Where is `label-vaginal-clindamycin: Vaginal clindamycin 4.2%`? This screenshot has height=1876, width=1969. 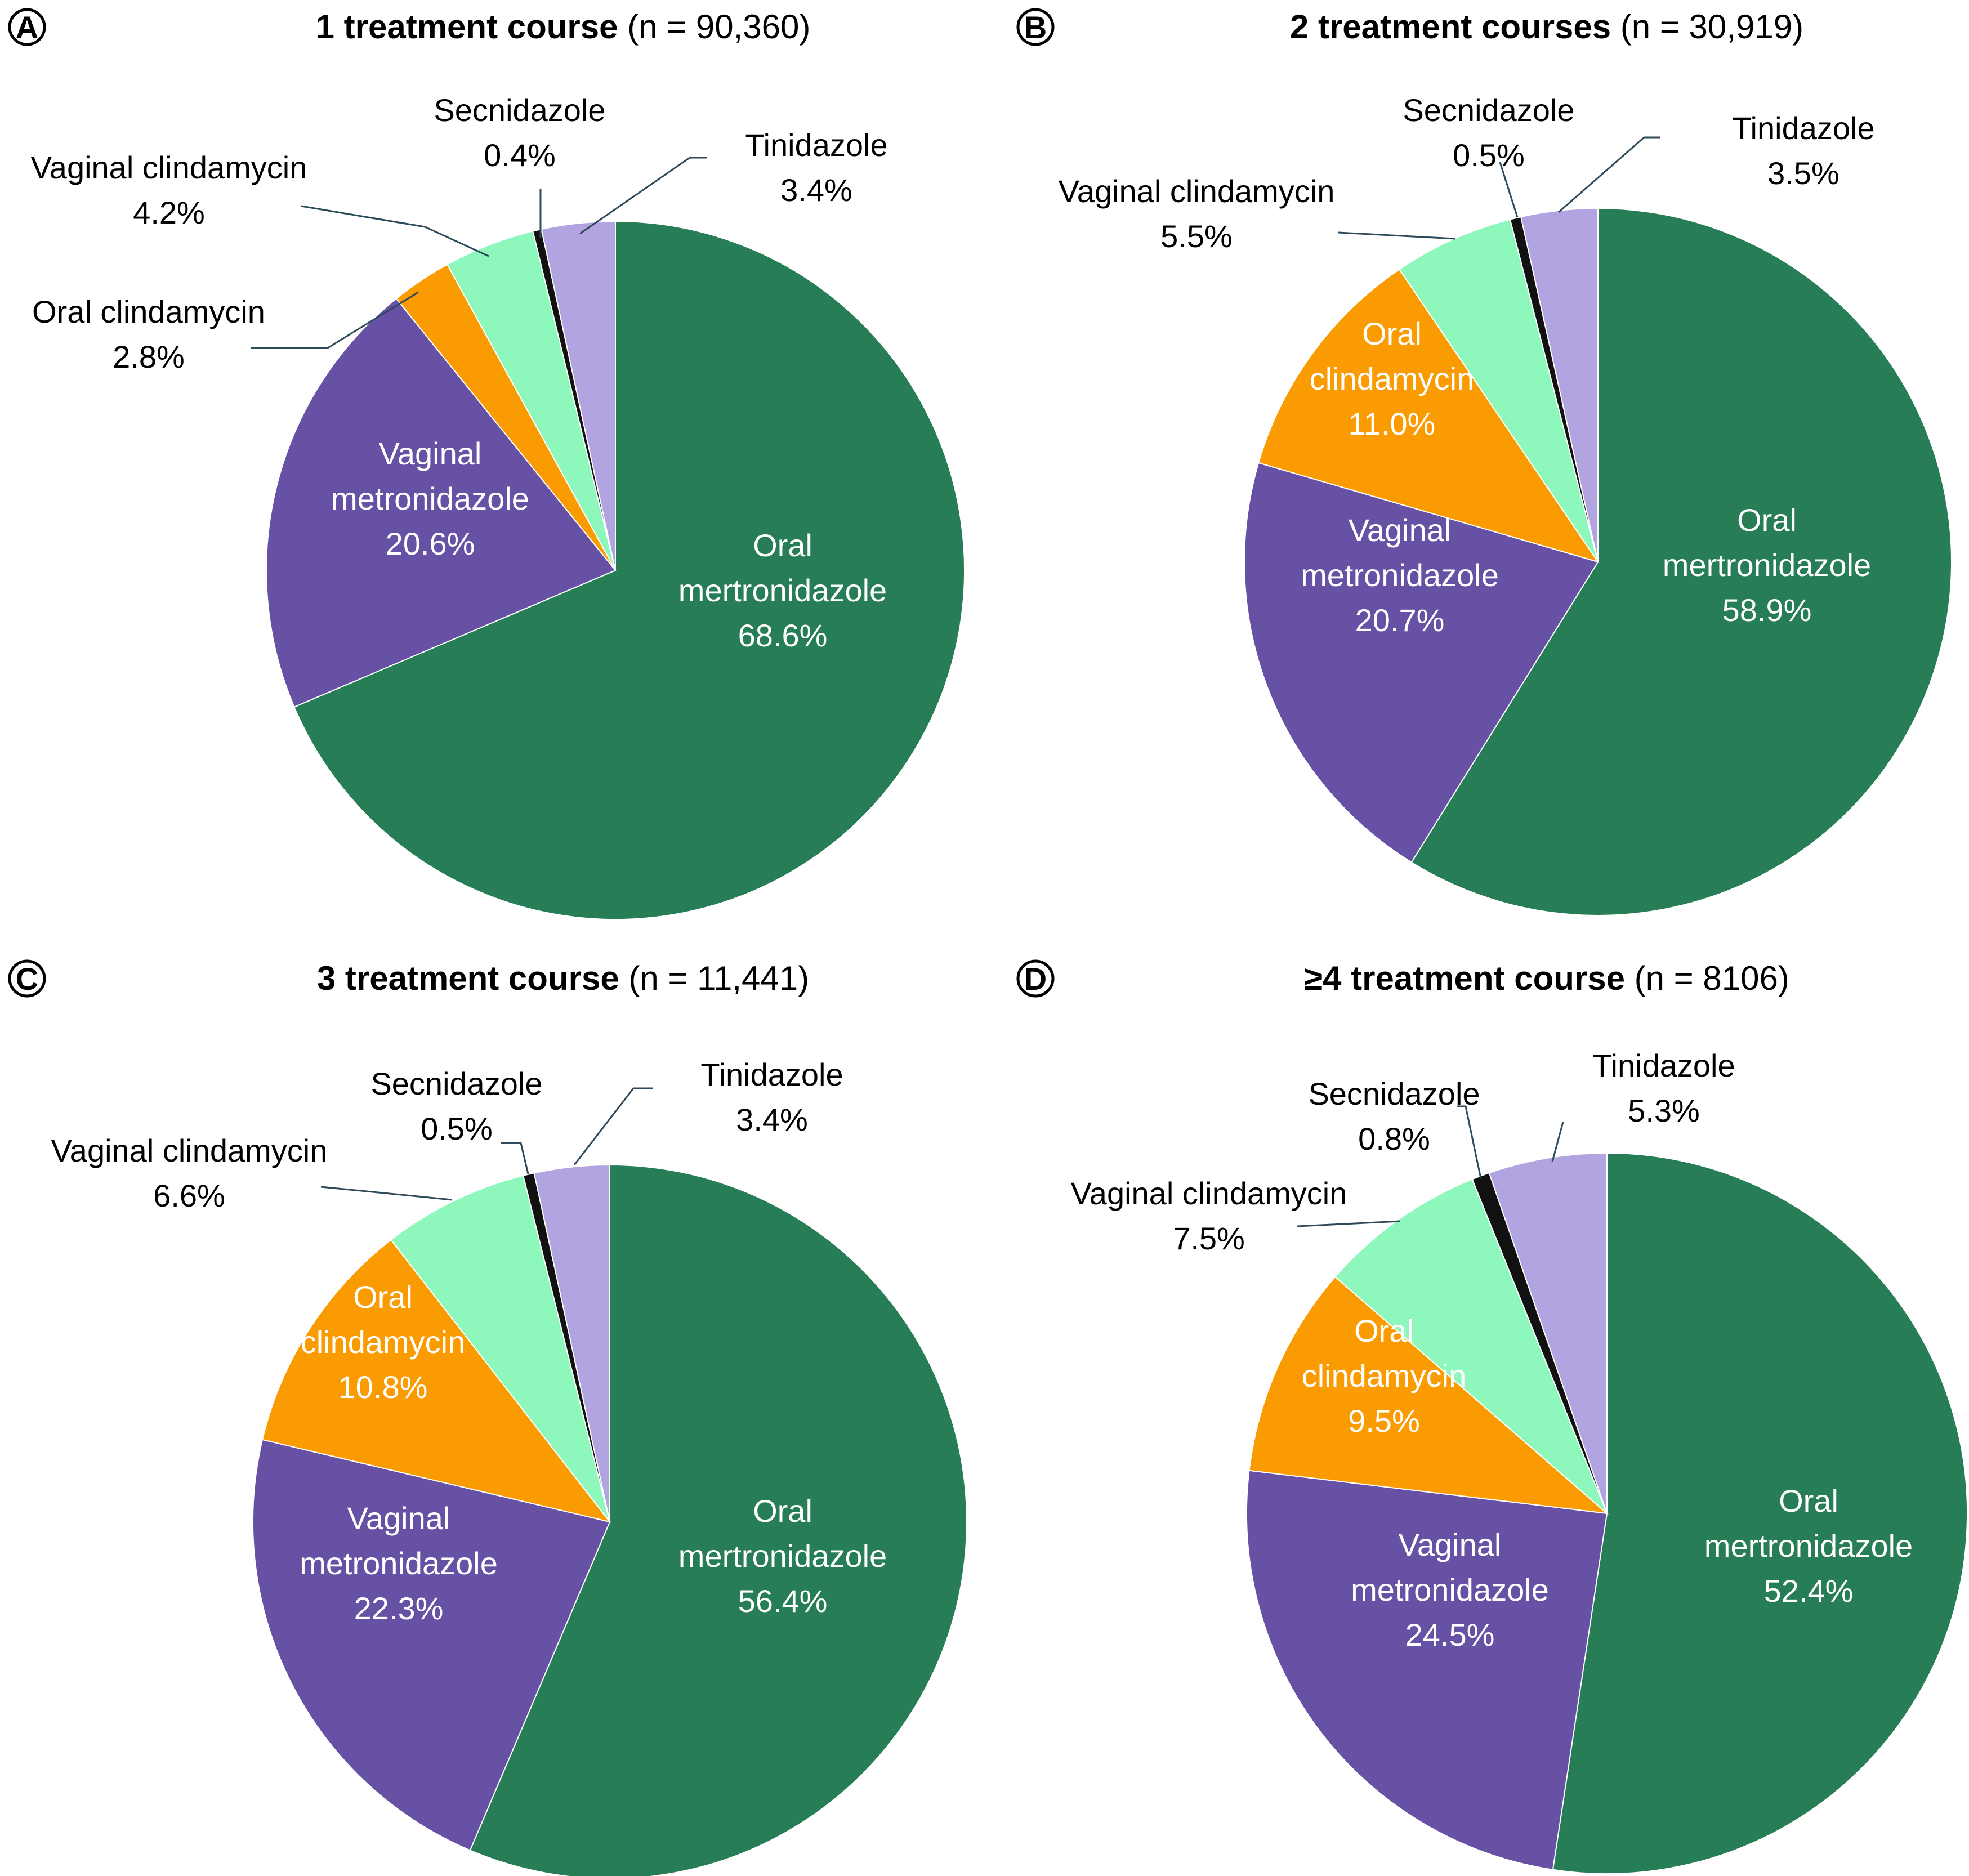 label-vaginal-clindamycin: Vaginal clindamycin 4.2% is located at coordinates (169, 190).